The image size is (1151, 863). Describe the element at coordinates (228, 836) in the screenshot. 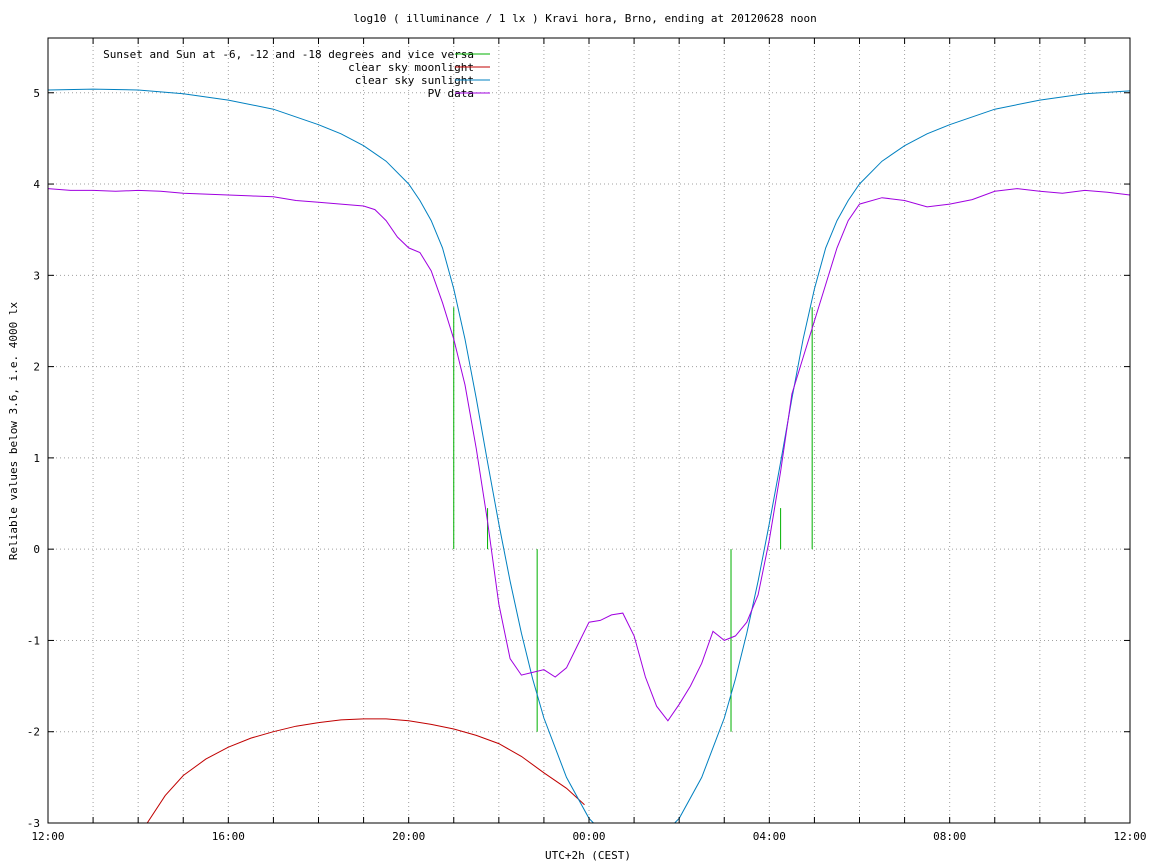

I see `x-tick-label: 16:00` at that location.